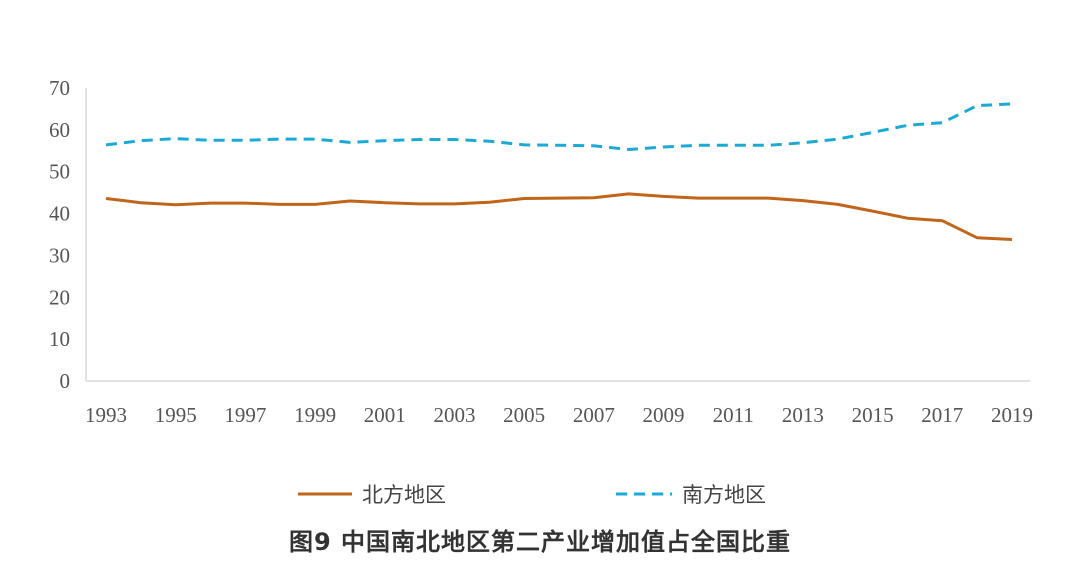 The height and width of the screenshot is (579, 1080). What do you see at coordinates (59, 130) in the screenshot?
I see `y-tick-label: 60` at bounding box center [59, 130].